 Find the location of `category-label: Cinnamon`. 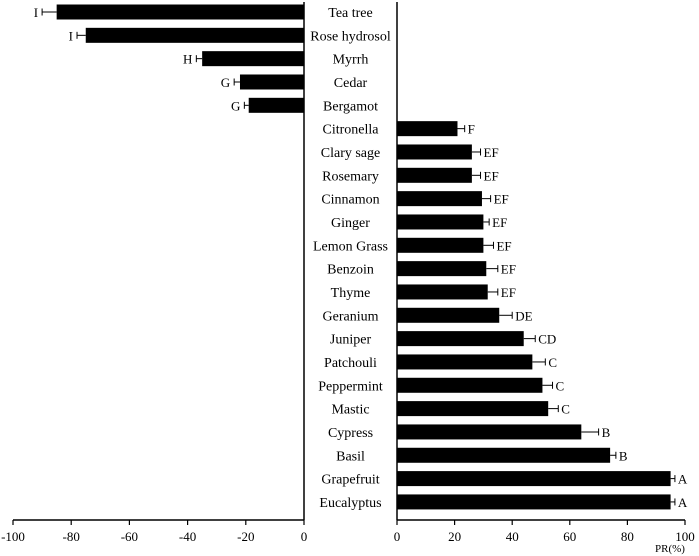

category-label: Cinnamon is located at coordinates (350, 200).